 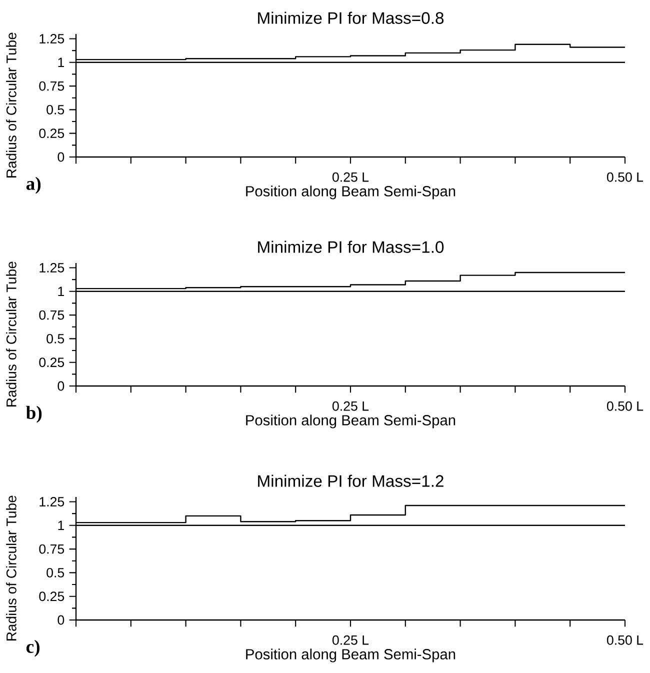 What do you see at coordinates (351, 480) in the screenshot?
I see `chart-title: Minimize PI for Mass=1.2` at bounding box center [351, 480].